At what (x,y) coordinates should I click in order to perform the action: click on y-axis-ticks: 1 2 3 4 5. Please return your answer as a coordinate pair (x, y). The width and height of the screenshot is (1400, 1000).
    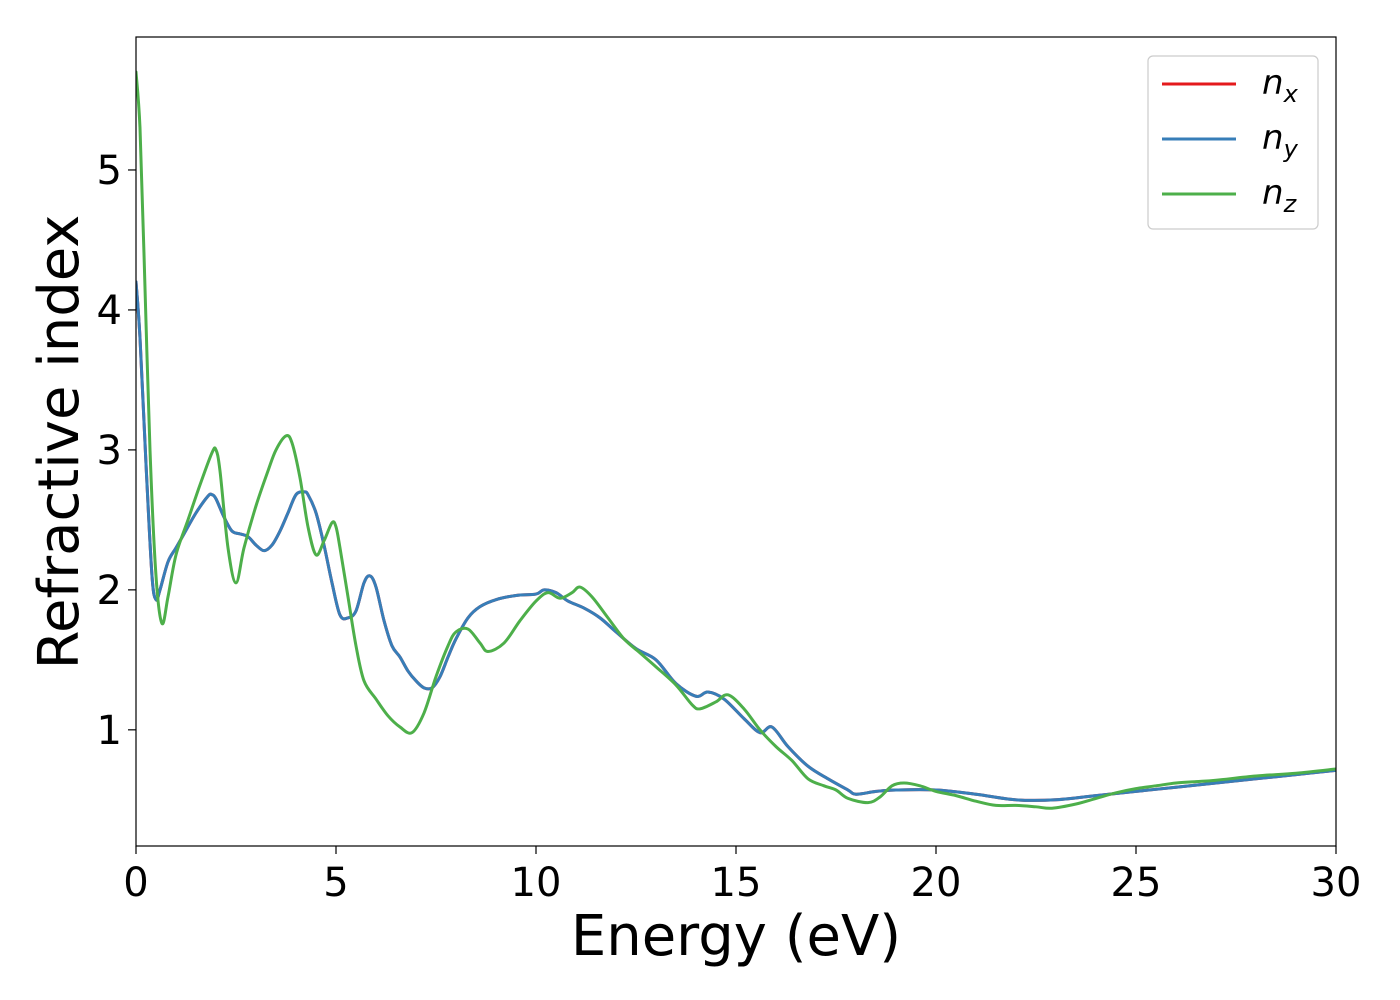
    Looking at the image, I should click on (116, 451).